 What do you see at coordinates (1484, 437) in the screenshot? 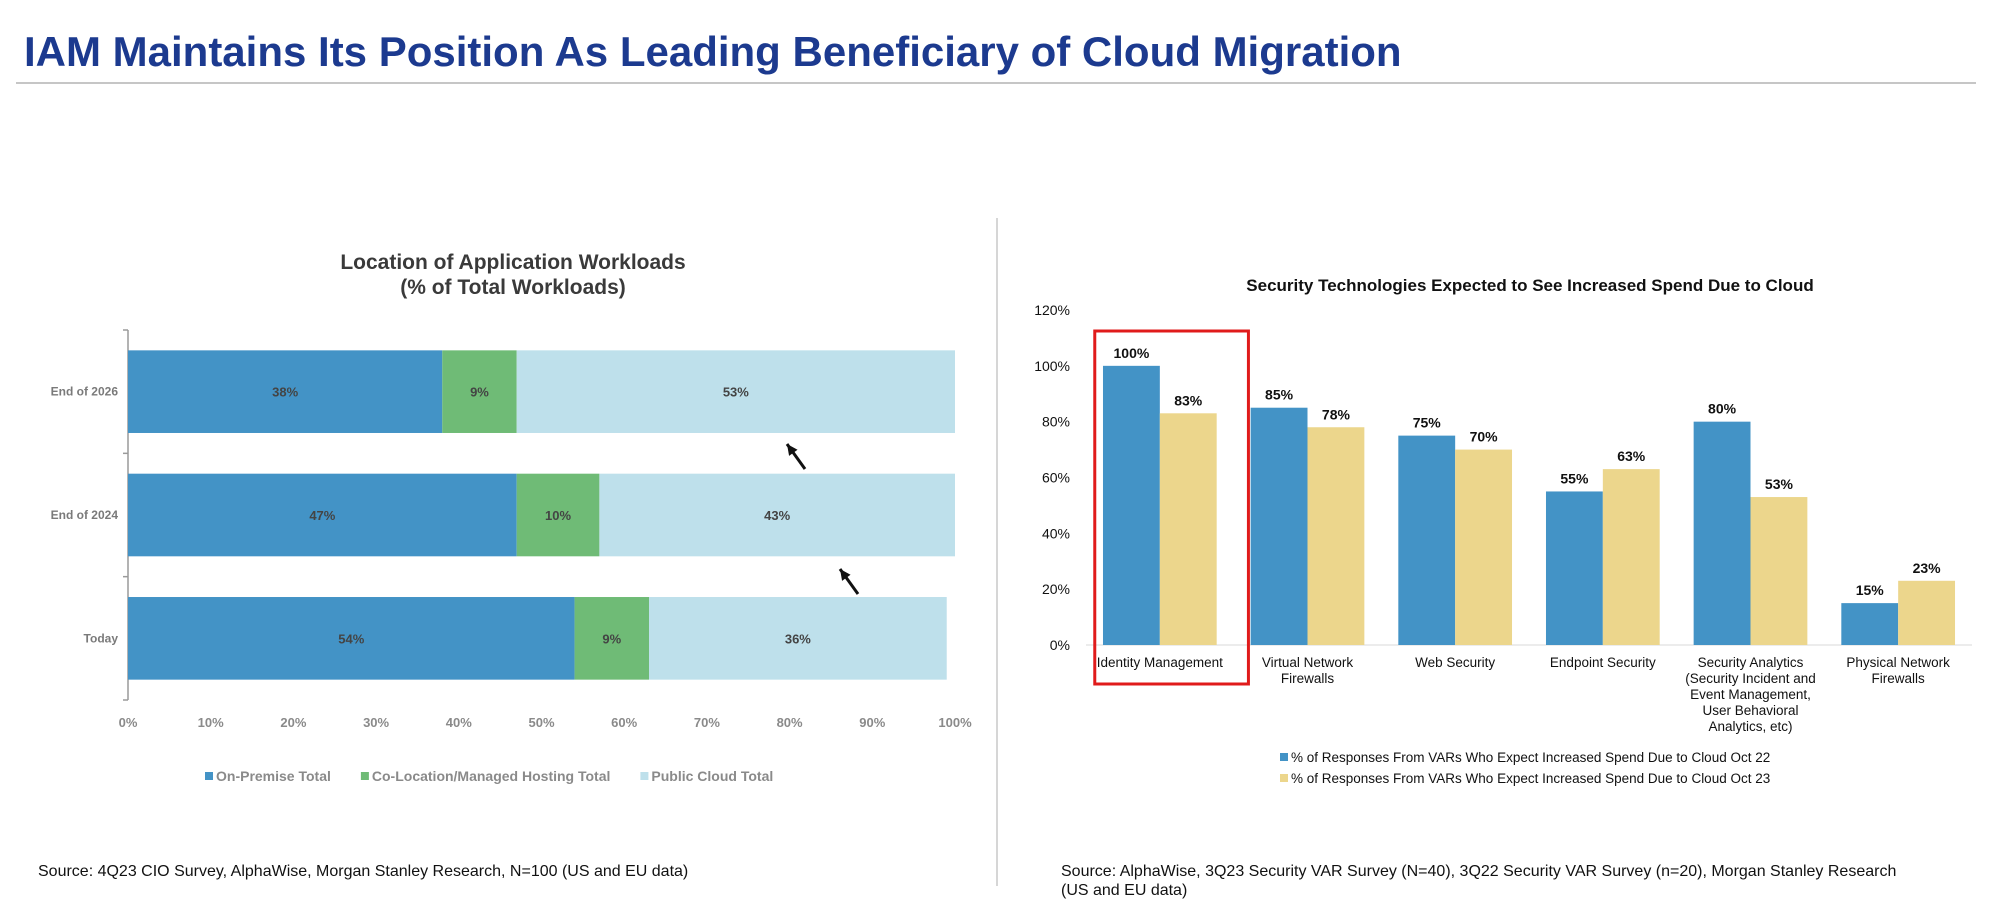
I see `data-label: 70%` at bounding box center [1484, 437].